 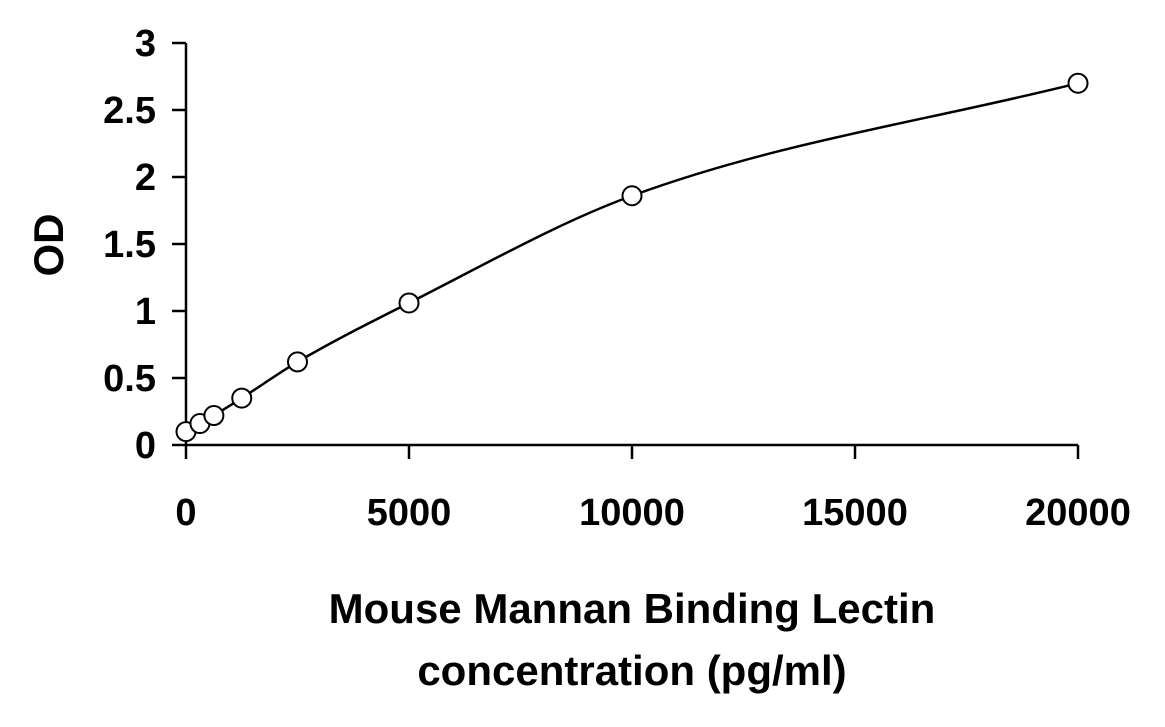 I want to click on y-axis-title: OD, so click(x=48, y=245).